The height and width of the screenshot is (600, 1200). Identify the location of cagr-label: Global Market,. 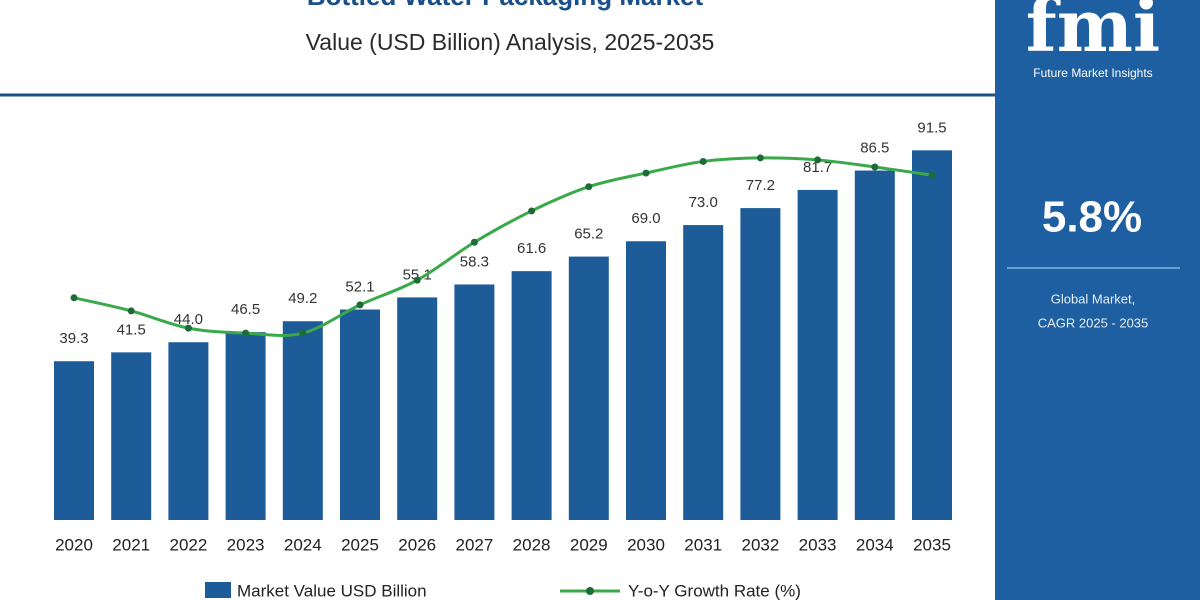
(1093, 298).